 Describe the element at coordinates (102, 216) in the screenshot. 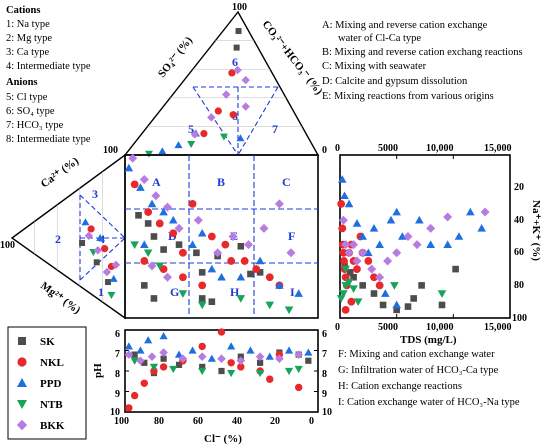

I see `cation-zone-line-top` at that location.